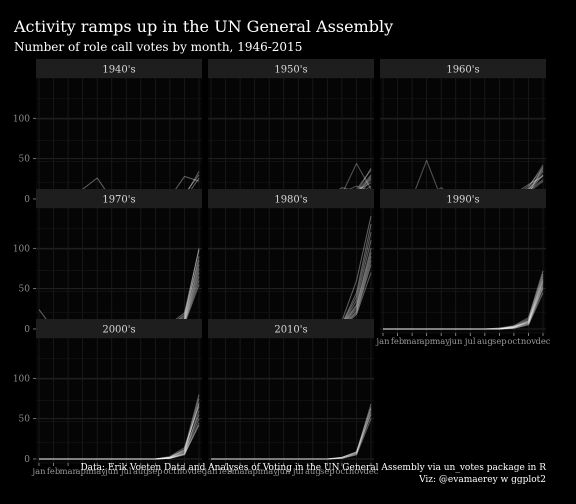 This screenshot has height=504, width=576. I want to click on facet-label: 1970's, so click(118, 200).